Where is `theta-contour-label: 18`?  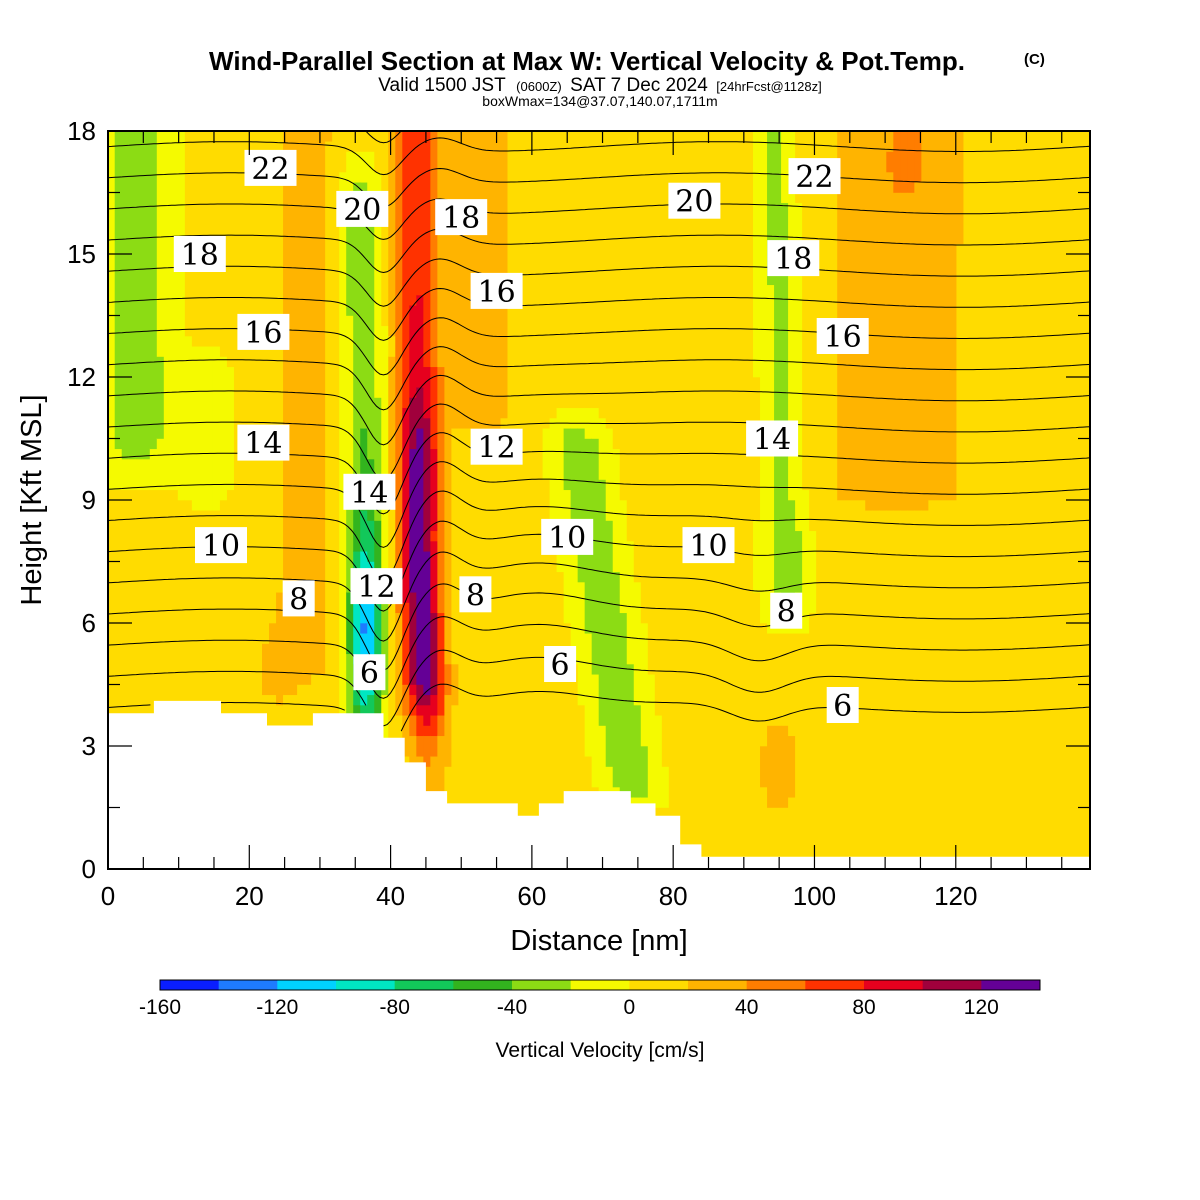 theta-contour-label: 18 is located at coordinates (199, 254).